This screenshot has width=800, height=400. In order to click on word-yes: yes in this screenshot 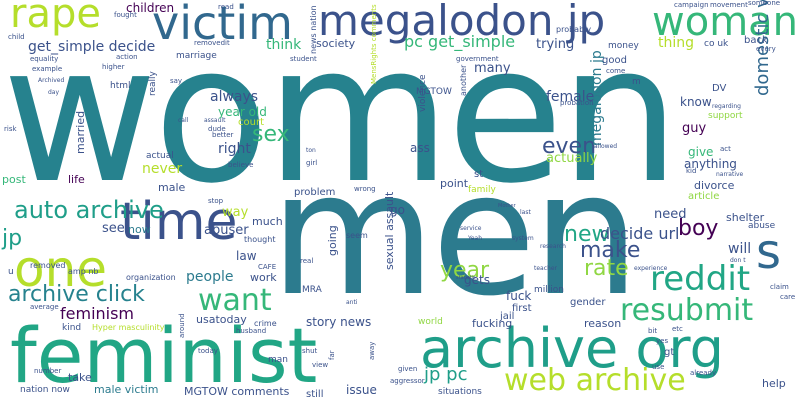, I will do `click(662, 341)`.